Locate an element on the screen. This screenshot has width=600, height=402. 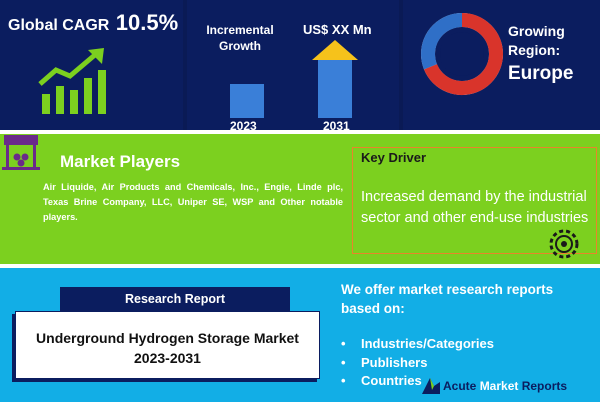
key-driver-title: Key Driver is located at coordinates (394, 157).